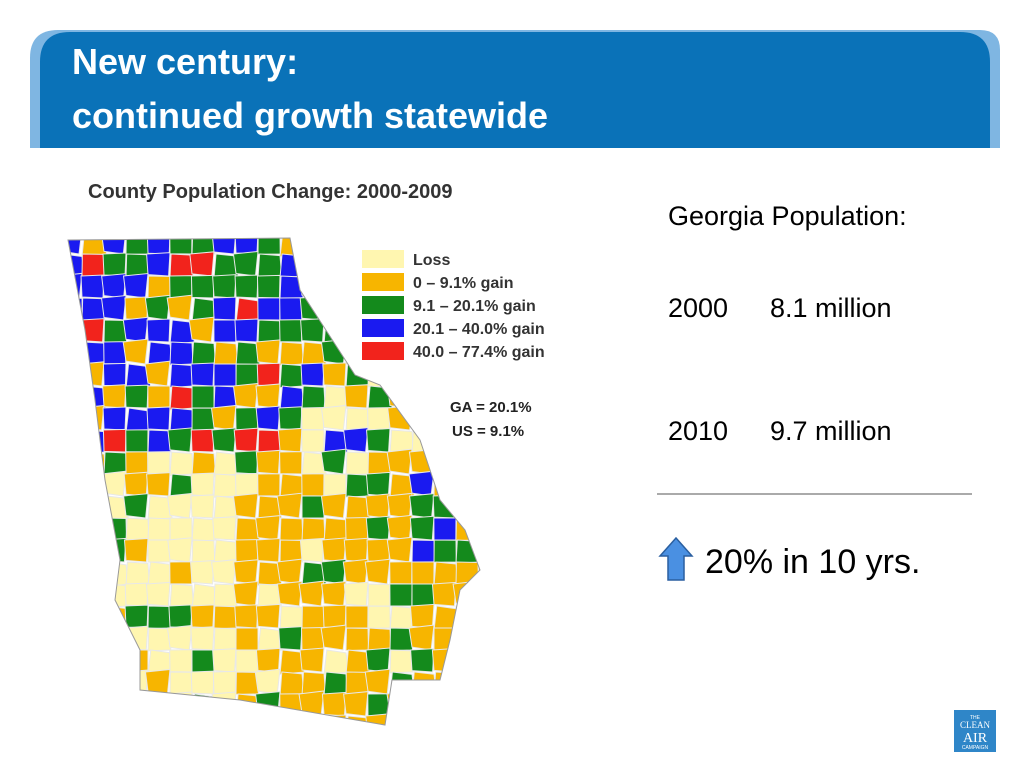 The height and width of the screenshot is (773, 1024). What do you see at coordinates (975, 718) in the screenshot?
I see `logo-text: THE` at bounding box center [975, 718].